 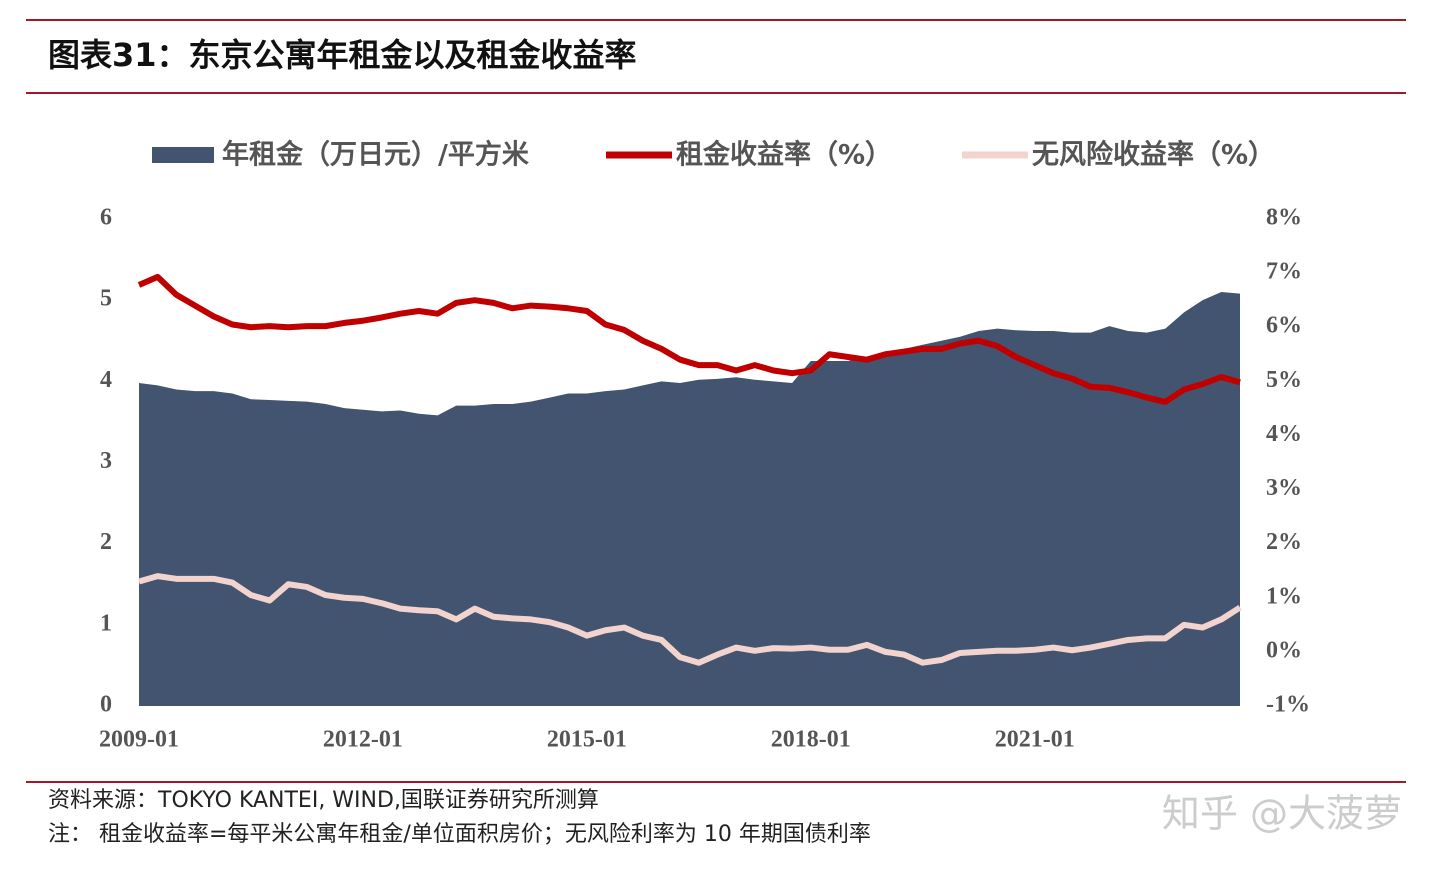 I want to click on y2-tick-label: 5%, so click(x=1284, y=380).